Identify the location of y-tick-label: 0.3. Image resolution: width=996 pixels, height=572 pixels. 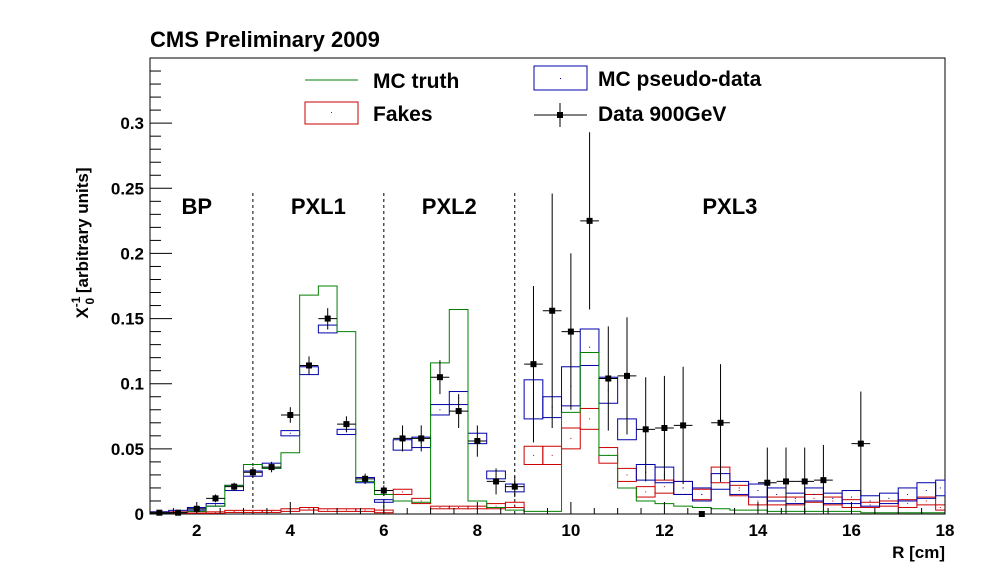
(132, 123).